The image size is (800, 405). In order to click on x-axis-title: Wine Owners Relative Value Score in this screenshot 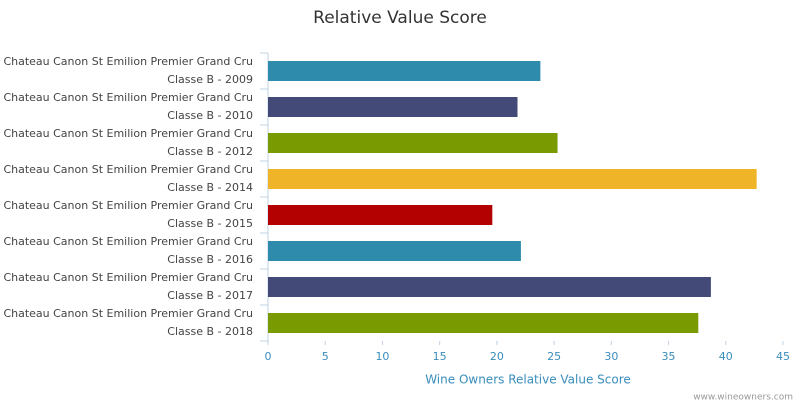, I will do `click(528, 380)`.